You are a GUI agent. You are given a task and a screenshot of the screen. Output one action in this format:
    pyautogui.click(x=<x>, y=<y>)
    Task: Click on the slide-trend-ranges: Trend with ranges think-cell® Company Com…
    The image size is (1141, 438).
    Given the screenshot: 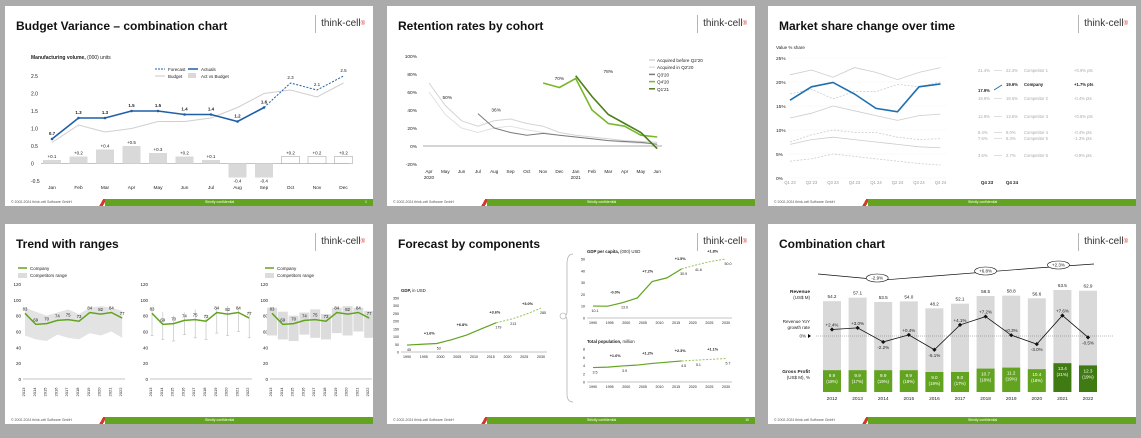 What is the action you would take?
    pyautogui.click(x=189, y=324)
    